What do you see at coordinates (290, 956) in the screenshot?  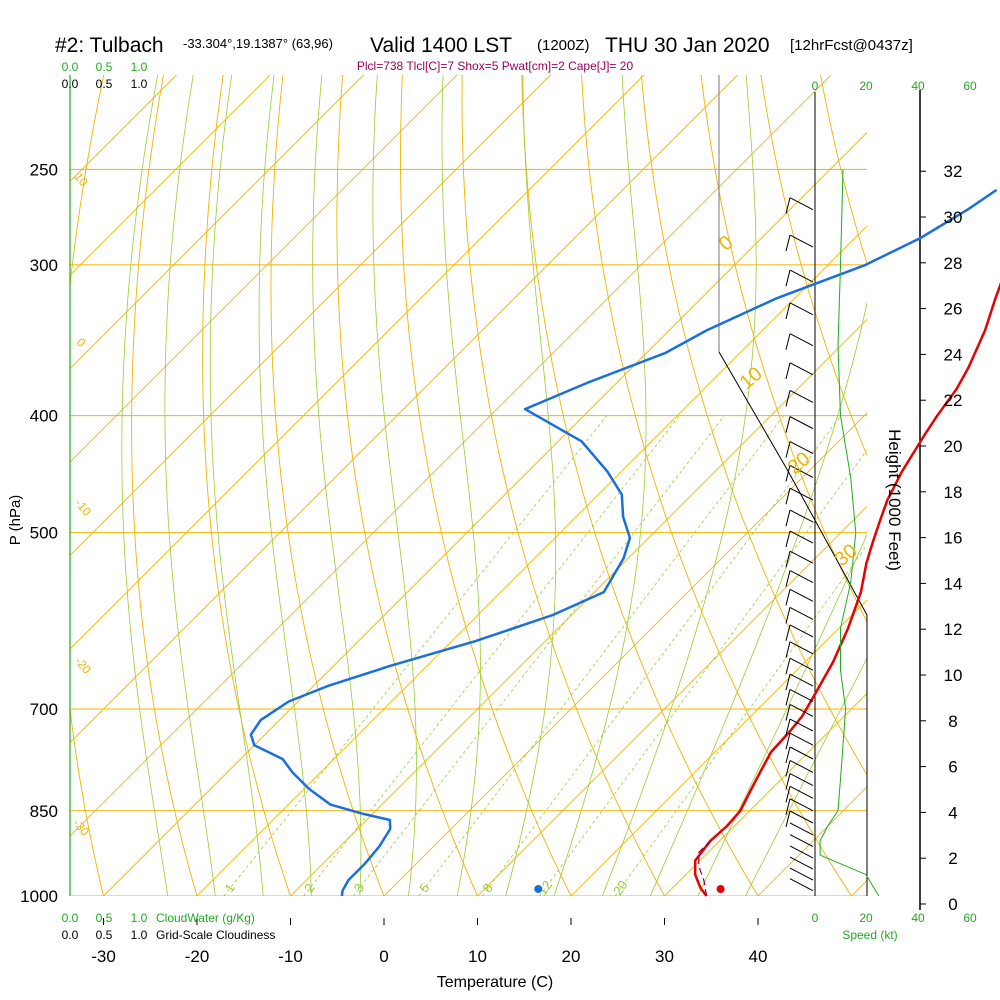 I see `x-tick-label: -10` at bounding box center [290, 956].